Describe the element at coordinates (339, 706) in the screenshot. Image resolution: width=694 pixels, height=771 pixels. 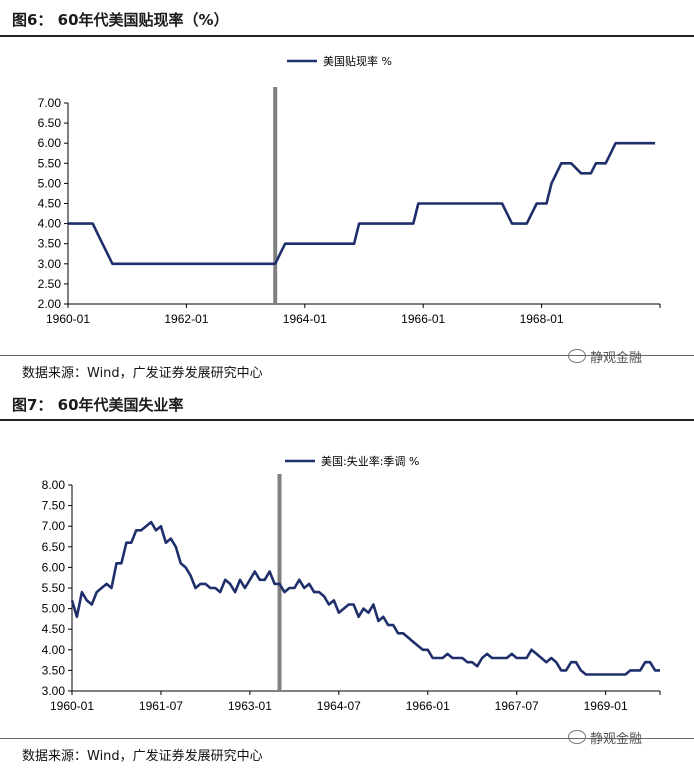
I see `x-tick-label: 1964-07` at that location.